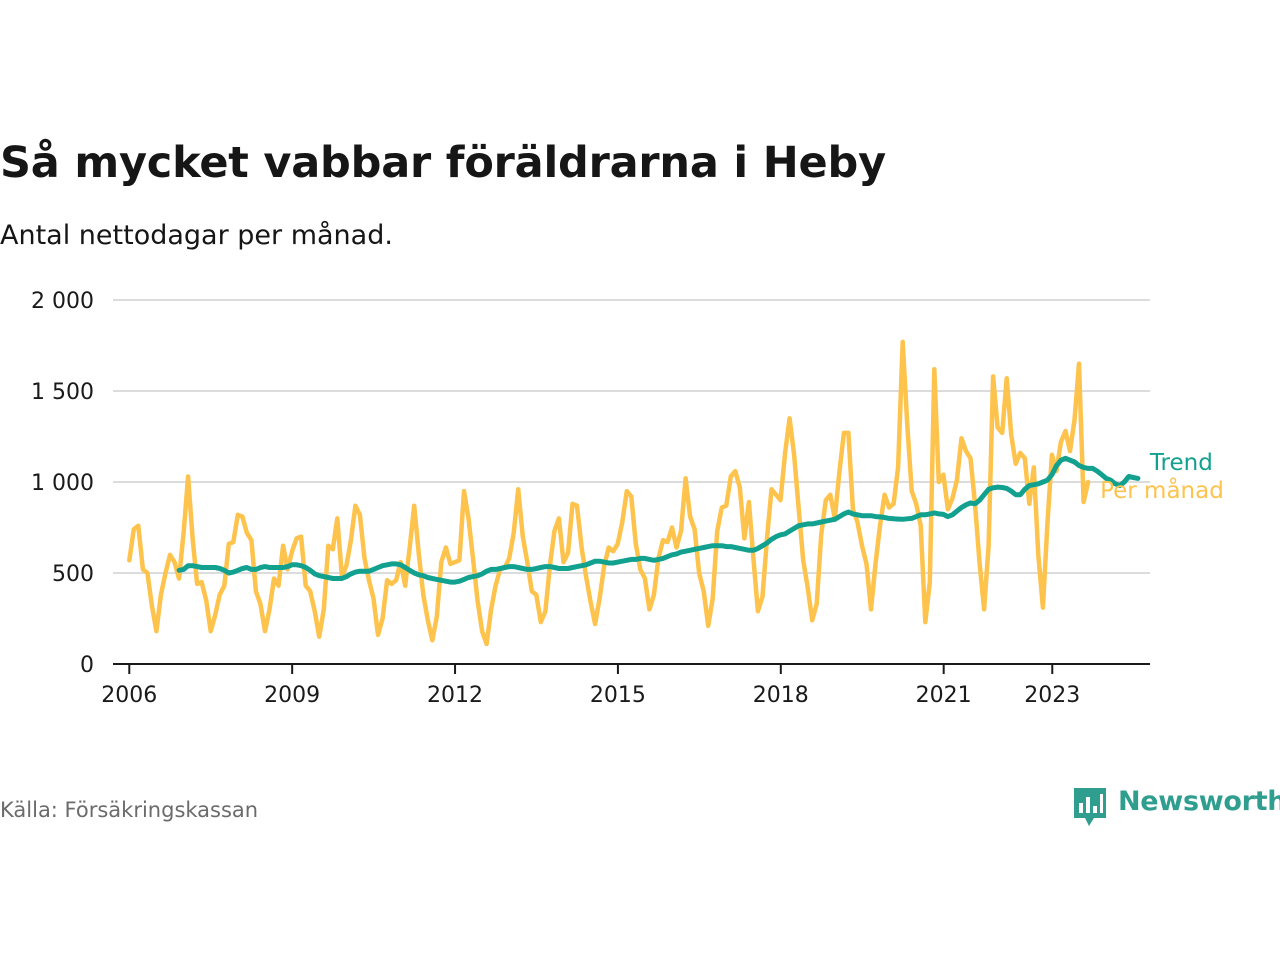  What do you see at coordinates (443, 163) in the screenshot?
I see `chart-title: Så mycket vabbar föräldrarna i Heby` at bounding box center [443, 163].